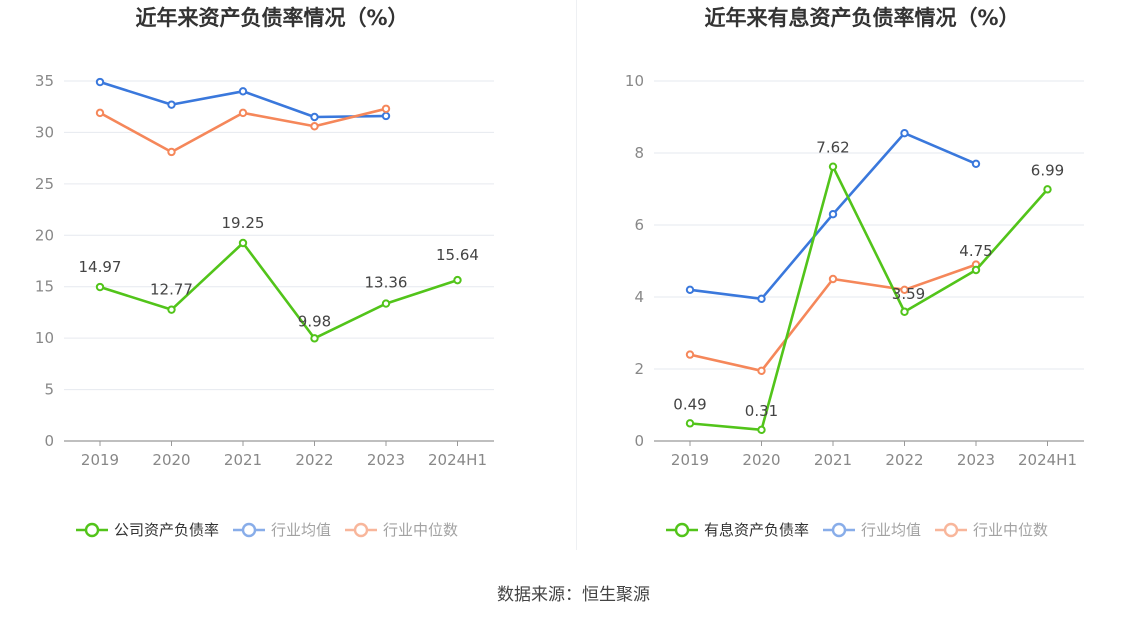 The image size is (1147, 619). What do you see at coordinates (756, 530) in the screenshot?
I see `legend-label: 有息资产负债率` at bounding box center [756, 530].